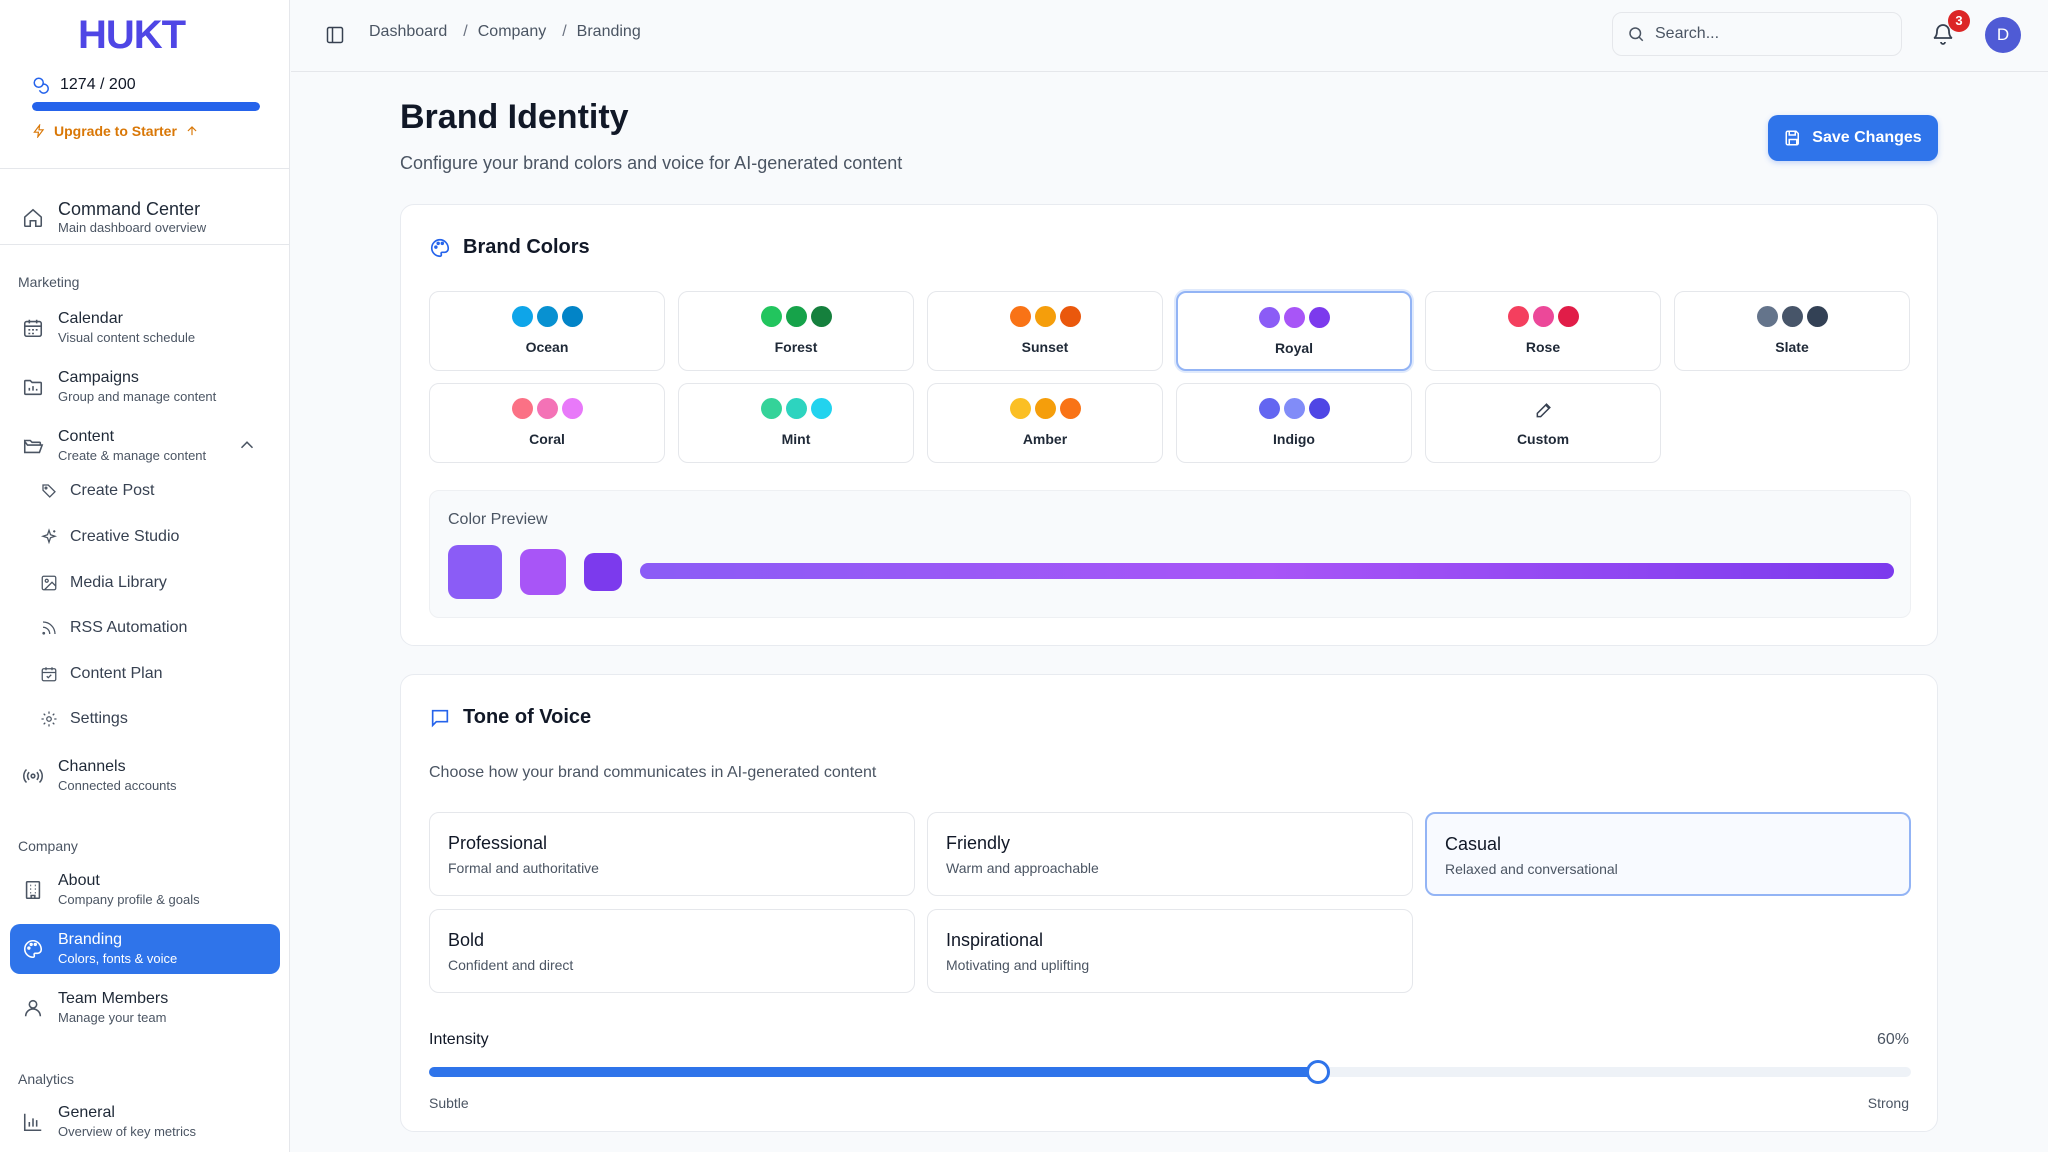  I want to click on palette-mint: Mint, so click(796, 423).